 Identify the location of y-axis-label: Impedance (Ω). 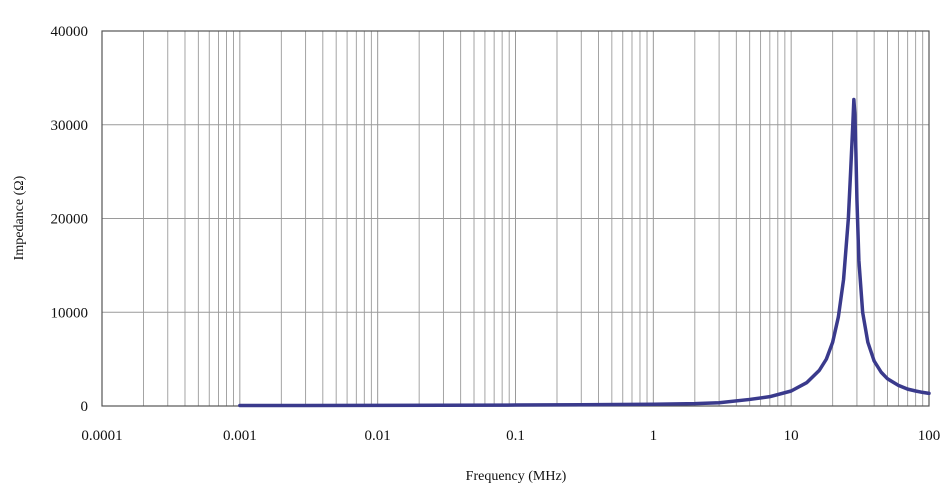
(19, 217).